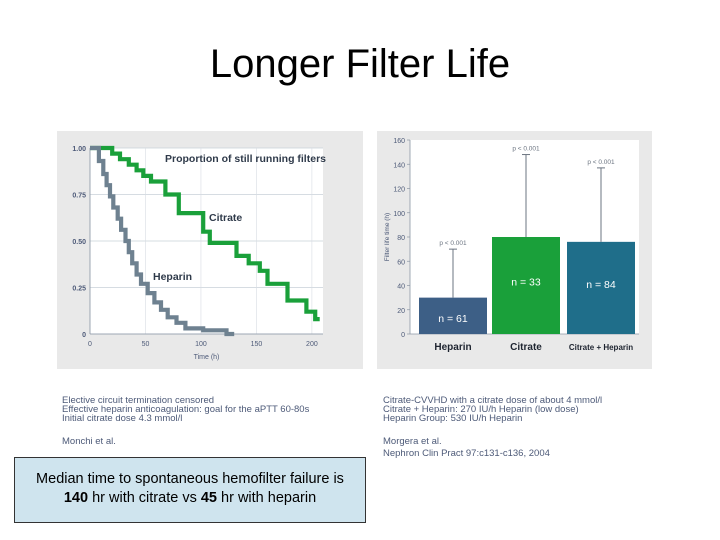 This screenshot has height=540, width=720. What do you see at coordinates (312, 344) in the screenshot?
I see `survival-x-tick-label: 200` at bounding box center [312, 344].